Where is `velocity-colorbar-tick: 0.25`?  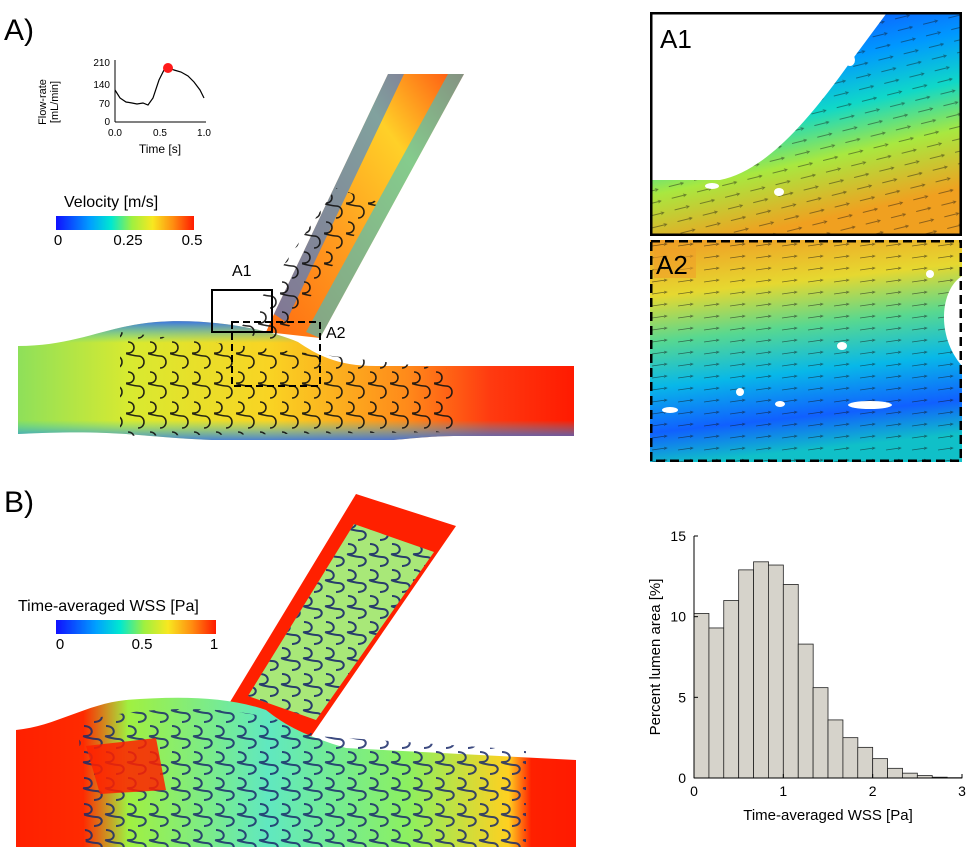 velocity-colorbar-tick: 0.25 is located at coordinates (128, 240).